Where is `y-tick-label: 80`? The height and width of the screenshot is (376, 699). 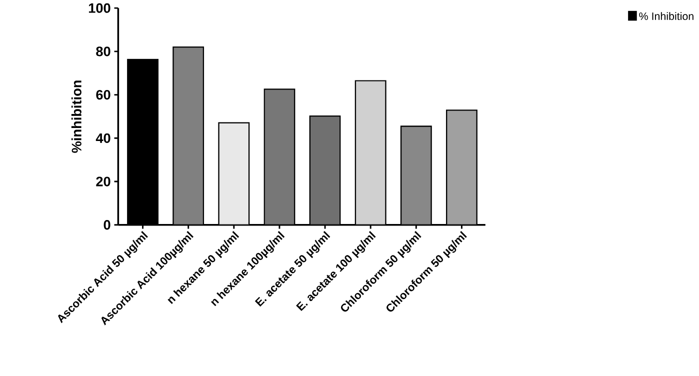
y-tick-label: 80 is located at coordinates (103, 51).